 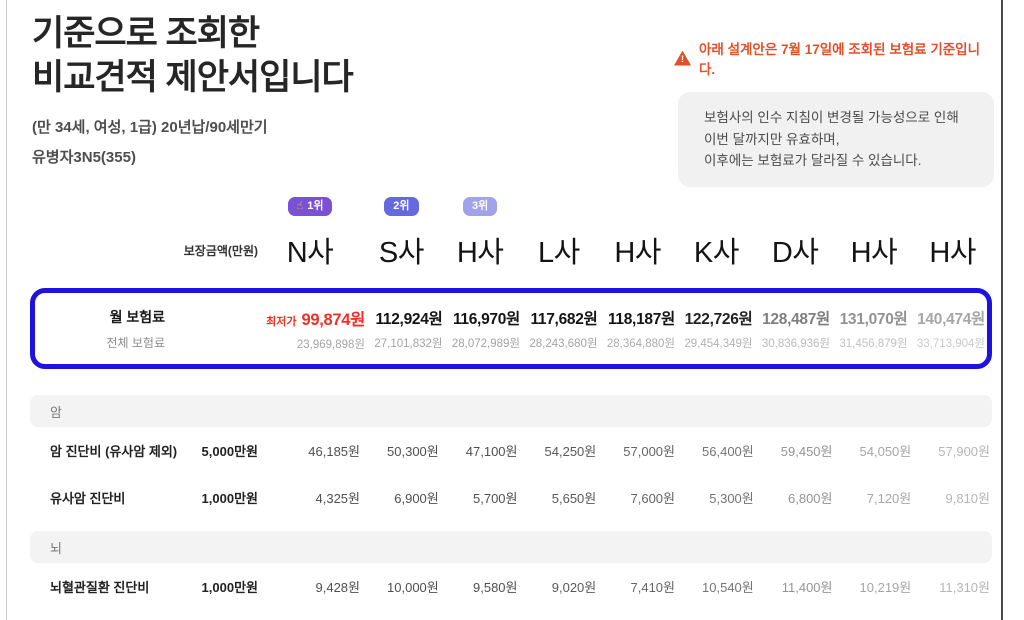 I want to click on coverage-value: 50,300원, so click(x=413, y=451).